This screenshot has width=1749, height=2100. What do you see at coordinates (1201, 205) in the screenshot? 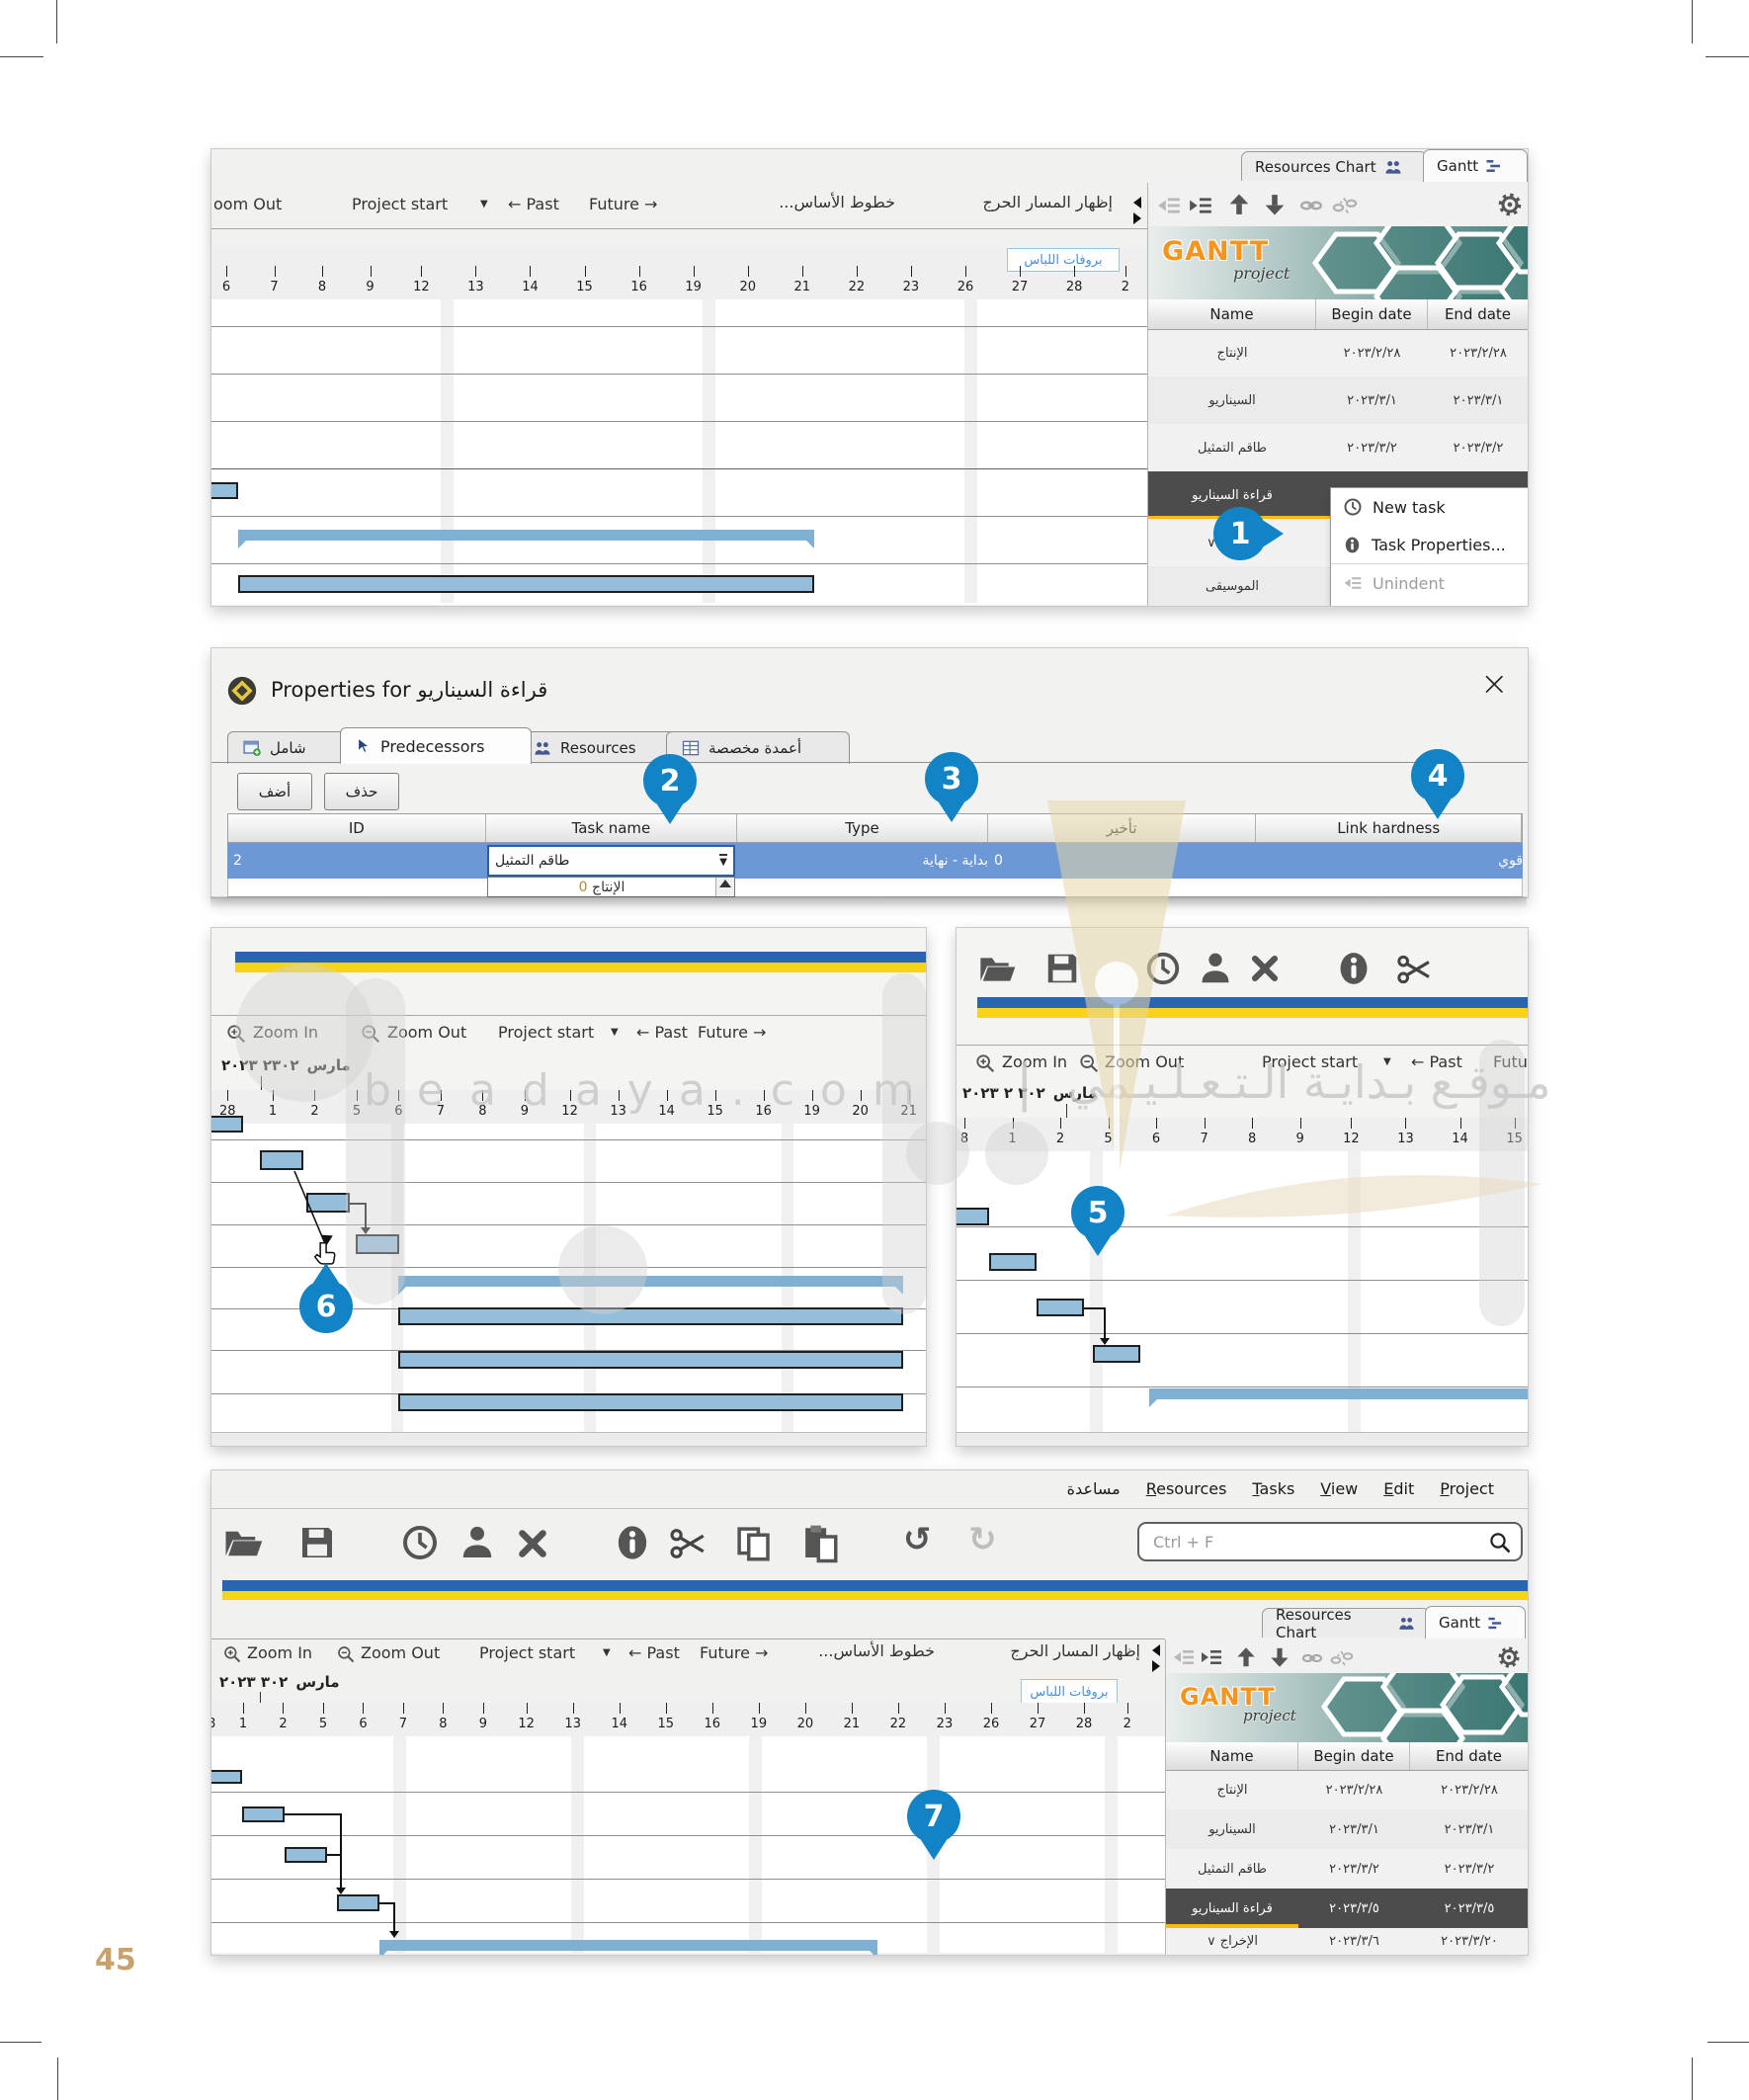
I see `indent-icon` at bounding box center [1201, 205].